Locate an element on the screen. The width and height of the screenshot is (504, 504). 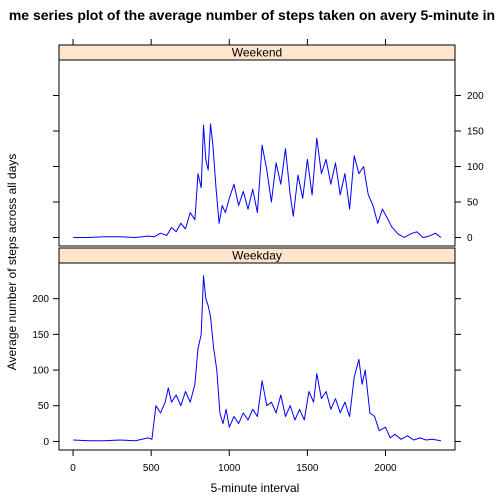
y-tick-label-weekend: 50 is located at coordinates (473, 202).